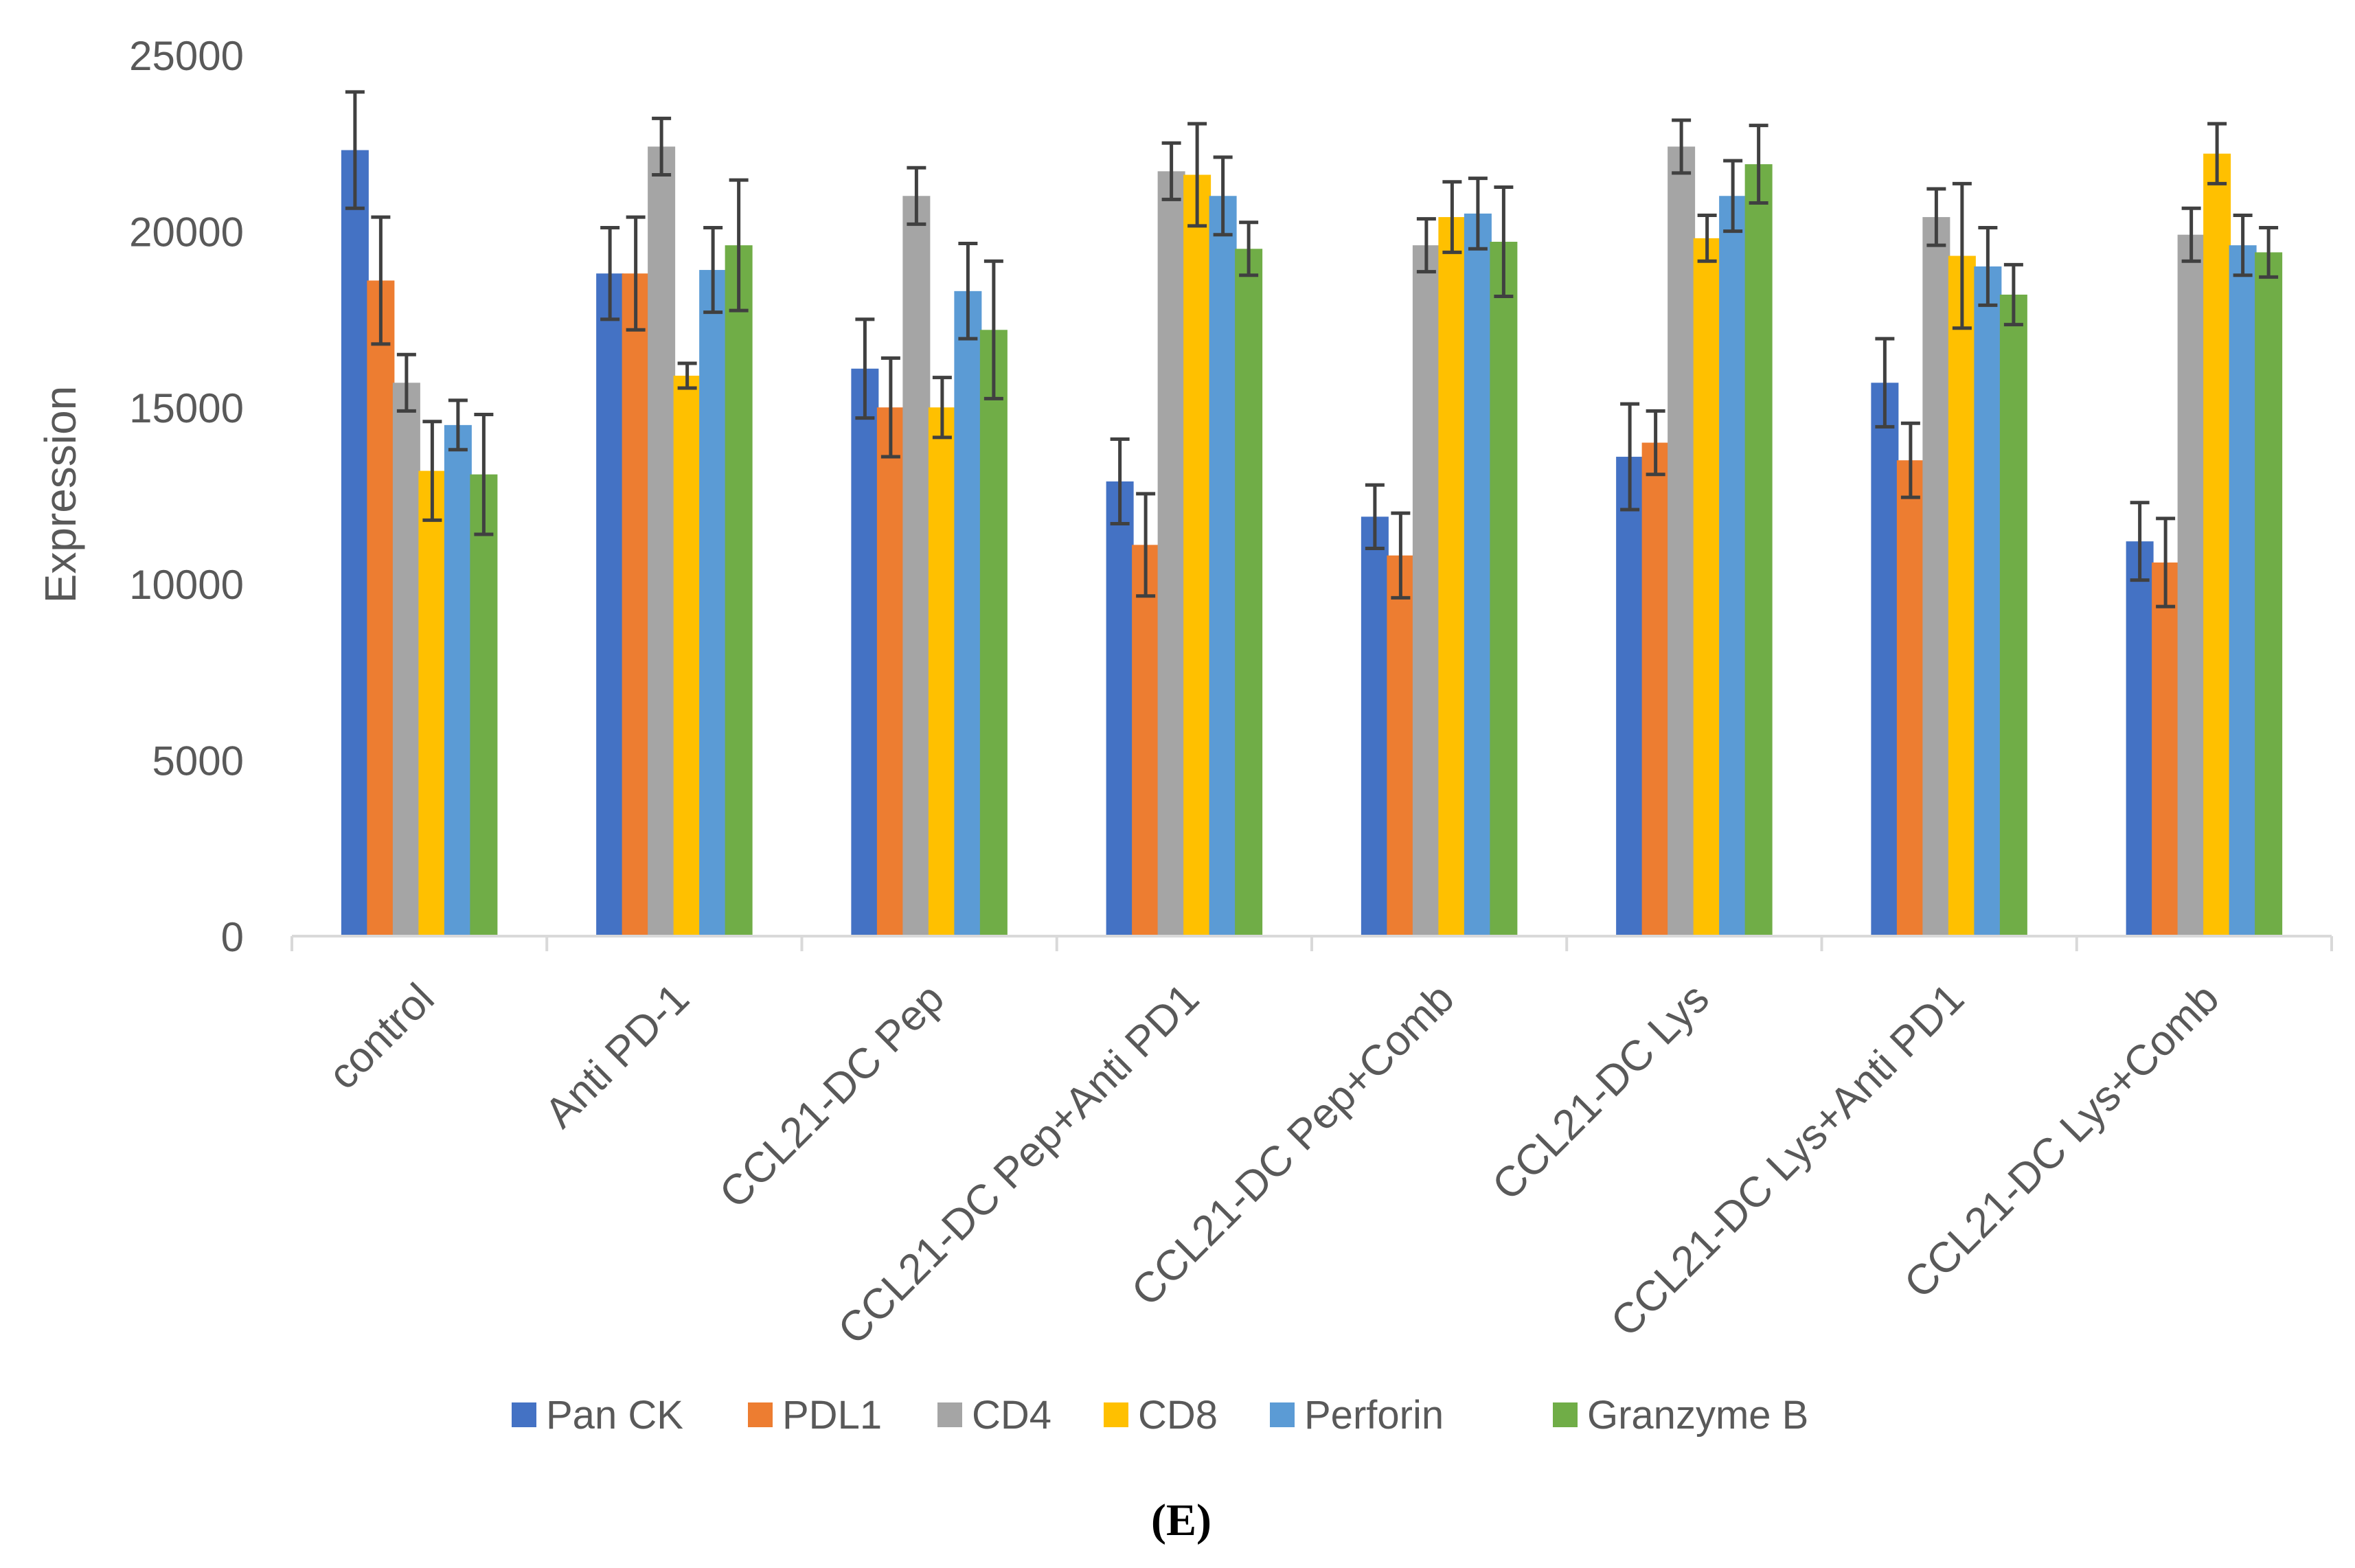 Image resolution: width=2355 pixels, height=1568 pixels. What do you see at coordinates (1011, 1415) in the screenshot?
I see `legend-label: CD4` at bounding box center [1011, 1415].